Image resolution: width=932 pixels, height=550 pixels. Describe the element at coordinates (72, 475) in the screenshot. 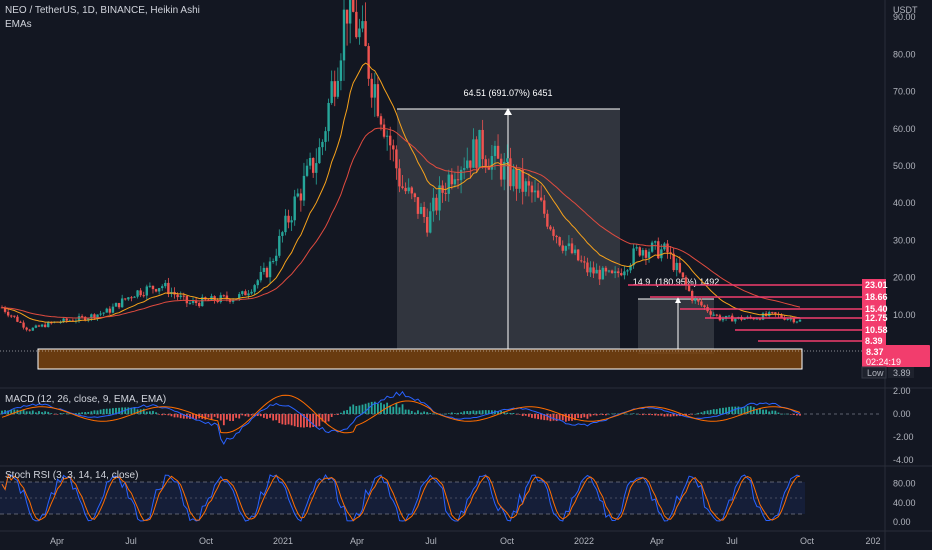

I see `stoch-indicator-label: Stoch RSI (3, 3, 14, 14, close)` at that location.